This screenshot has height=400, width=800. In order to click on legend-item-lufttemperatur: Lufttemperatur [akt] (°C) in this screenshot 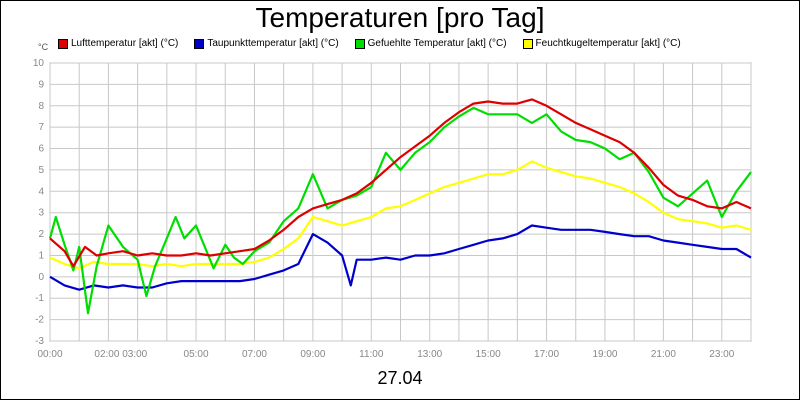, I will do `click(118, 43)`.